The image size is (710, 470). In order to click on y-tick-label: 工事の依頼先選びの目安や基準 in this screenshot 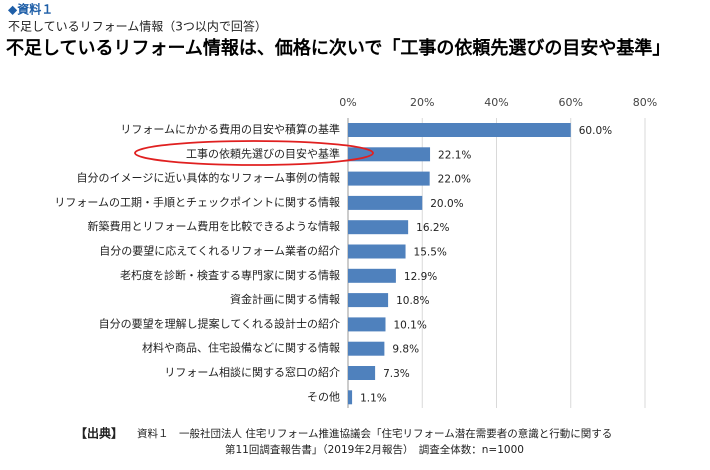, I will do `click(263, 153)`.